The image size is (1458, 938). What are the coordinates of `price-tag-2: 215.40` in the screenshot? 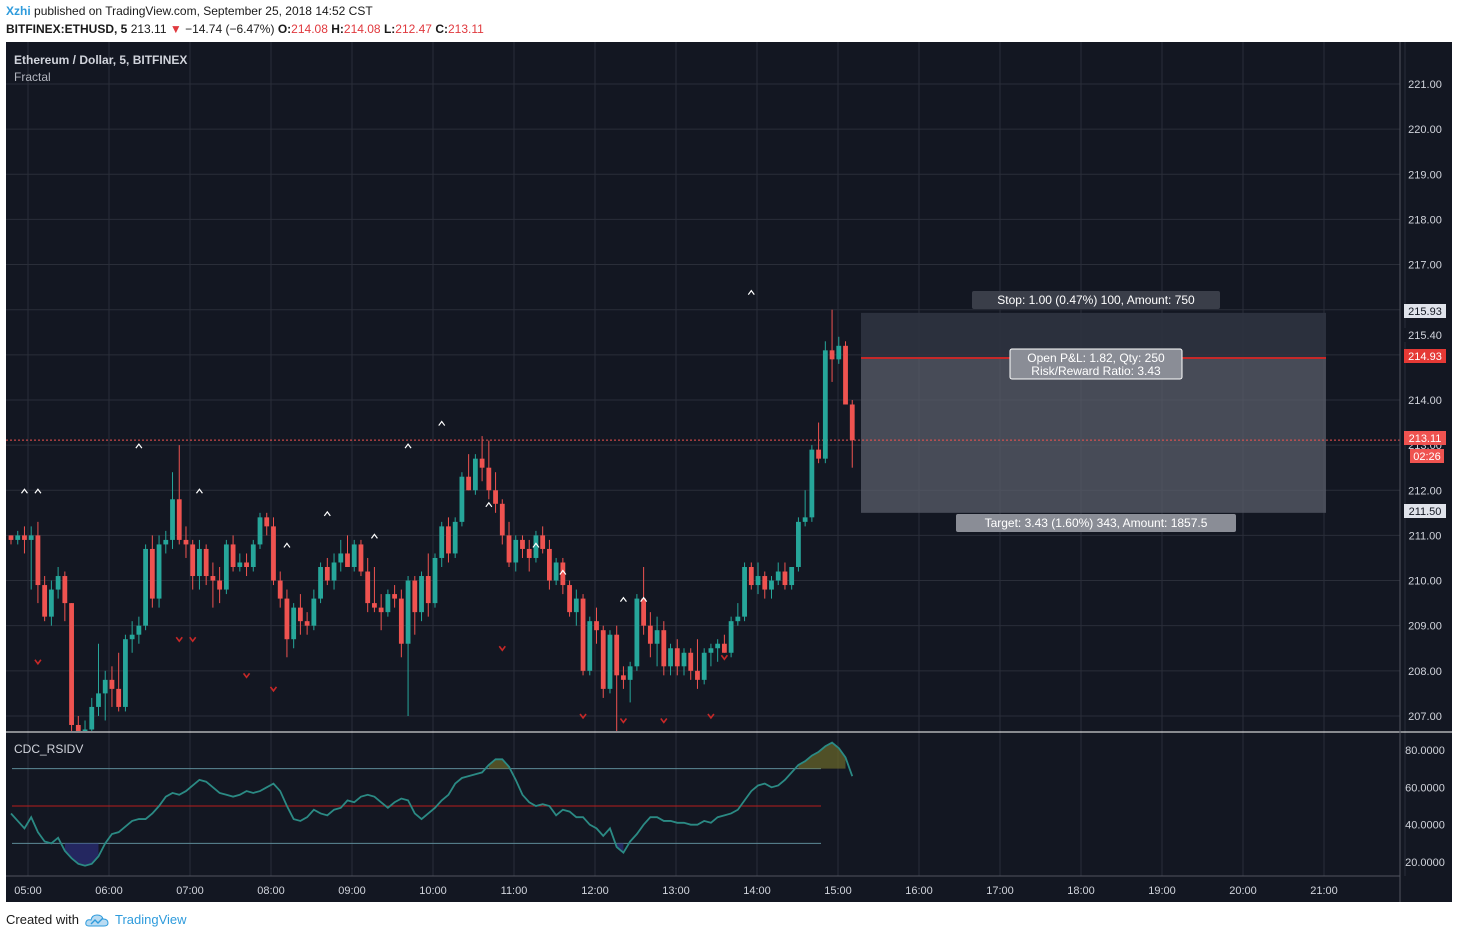 It's located at (1425, 336).